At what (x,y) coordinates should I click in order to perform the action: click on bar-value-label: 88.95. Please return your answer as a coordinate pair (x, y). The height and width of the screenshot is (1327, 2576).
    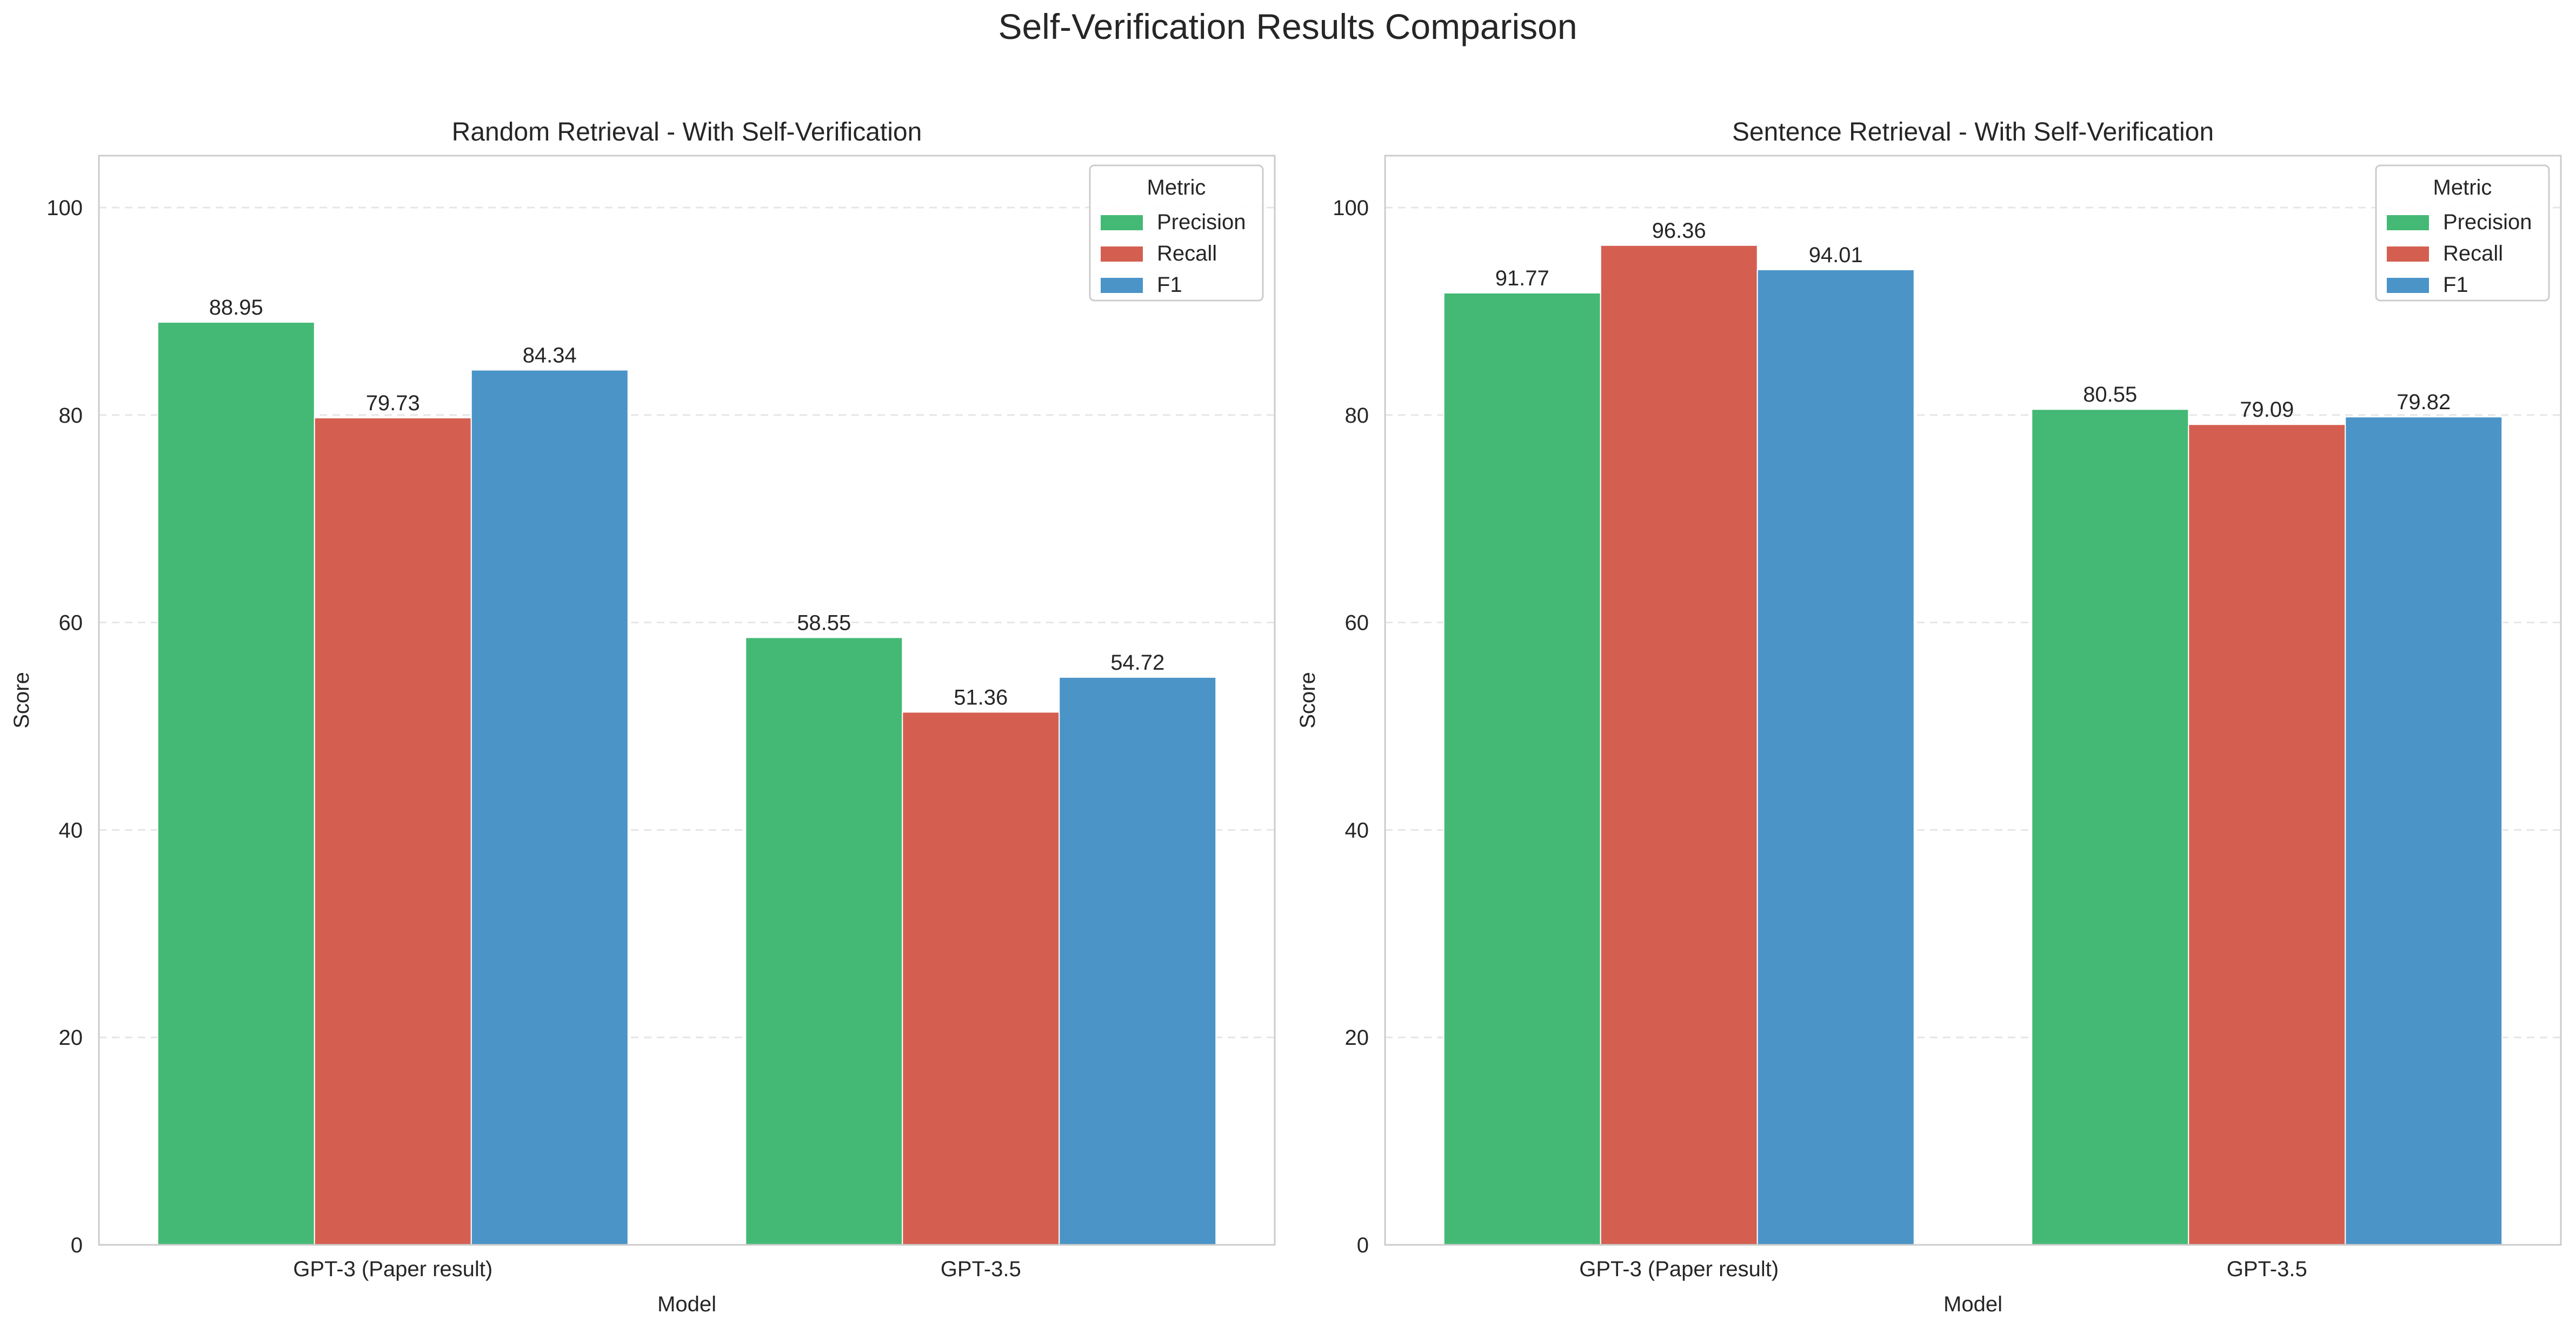
    Looking at the image, I should click on (236, 307).